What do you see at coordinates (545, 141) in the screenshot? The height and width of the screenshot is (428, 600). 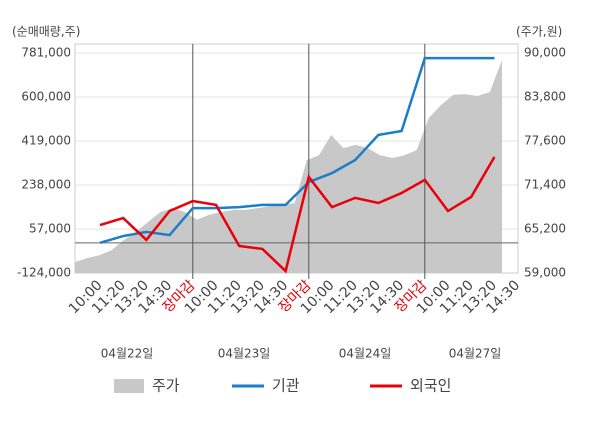 I see `y2-tick-label: 77,600` at bounding box center [545, 141].